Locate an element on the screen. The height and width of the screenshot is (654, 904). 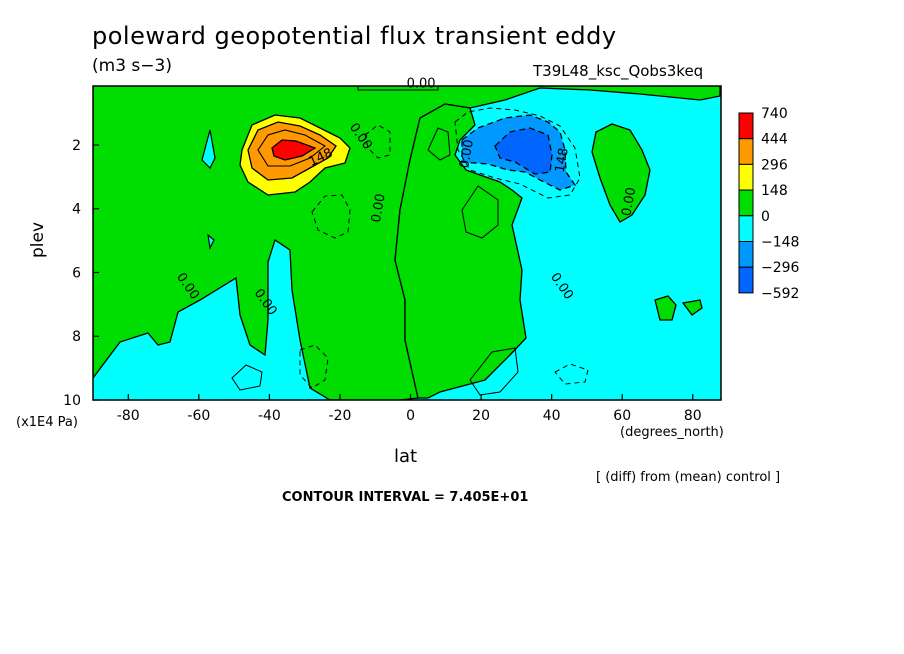
x-tick-label: -40 is located at coordinates (269, 416).